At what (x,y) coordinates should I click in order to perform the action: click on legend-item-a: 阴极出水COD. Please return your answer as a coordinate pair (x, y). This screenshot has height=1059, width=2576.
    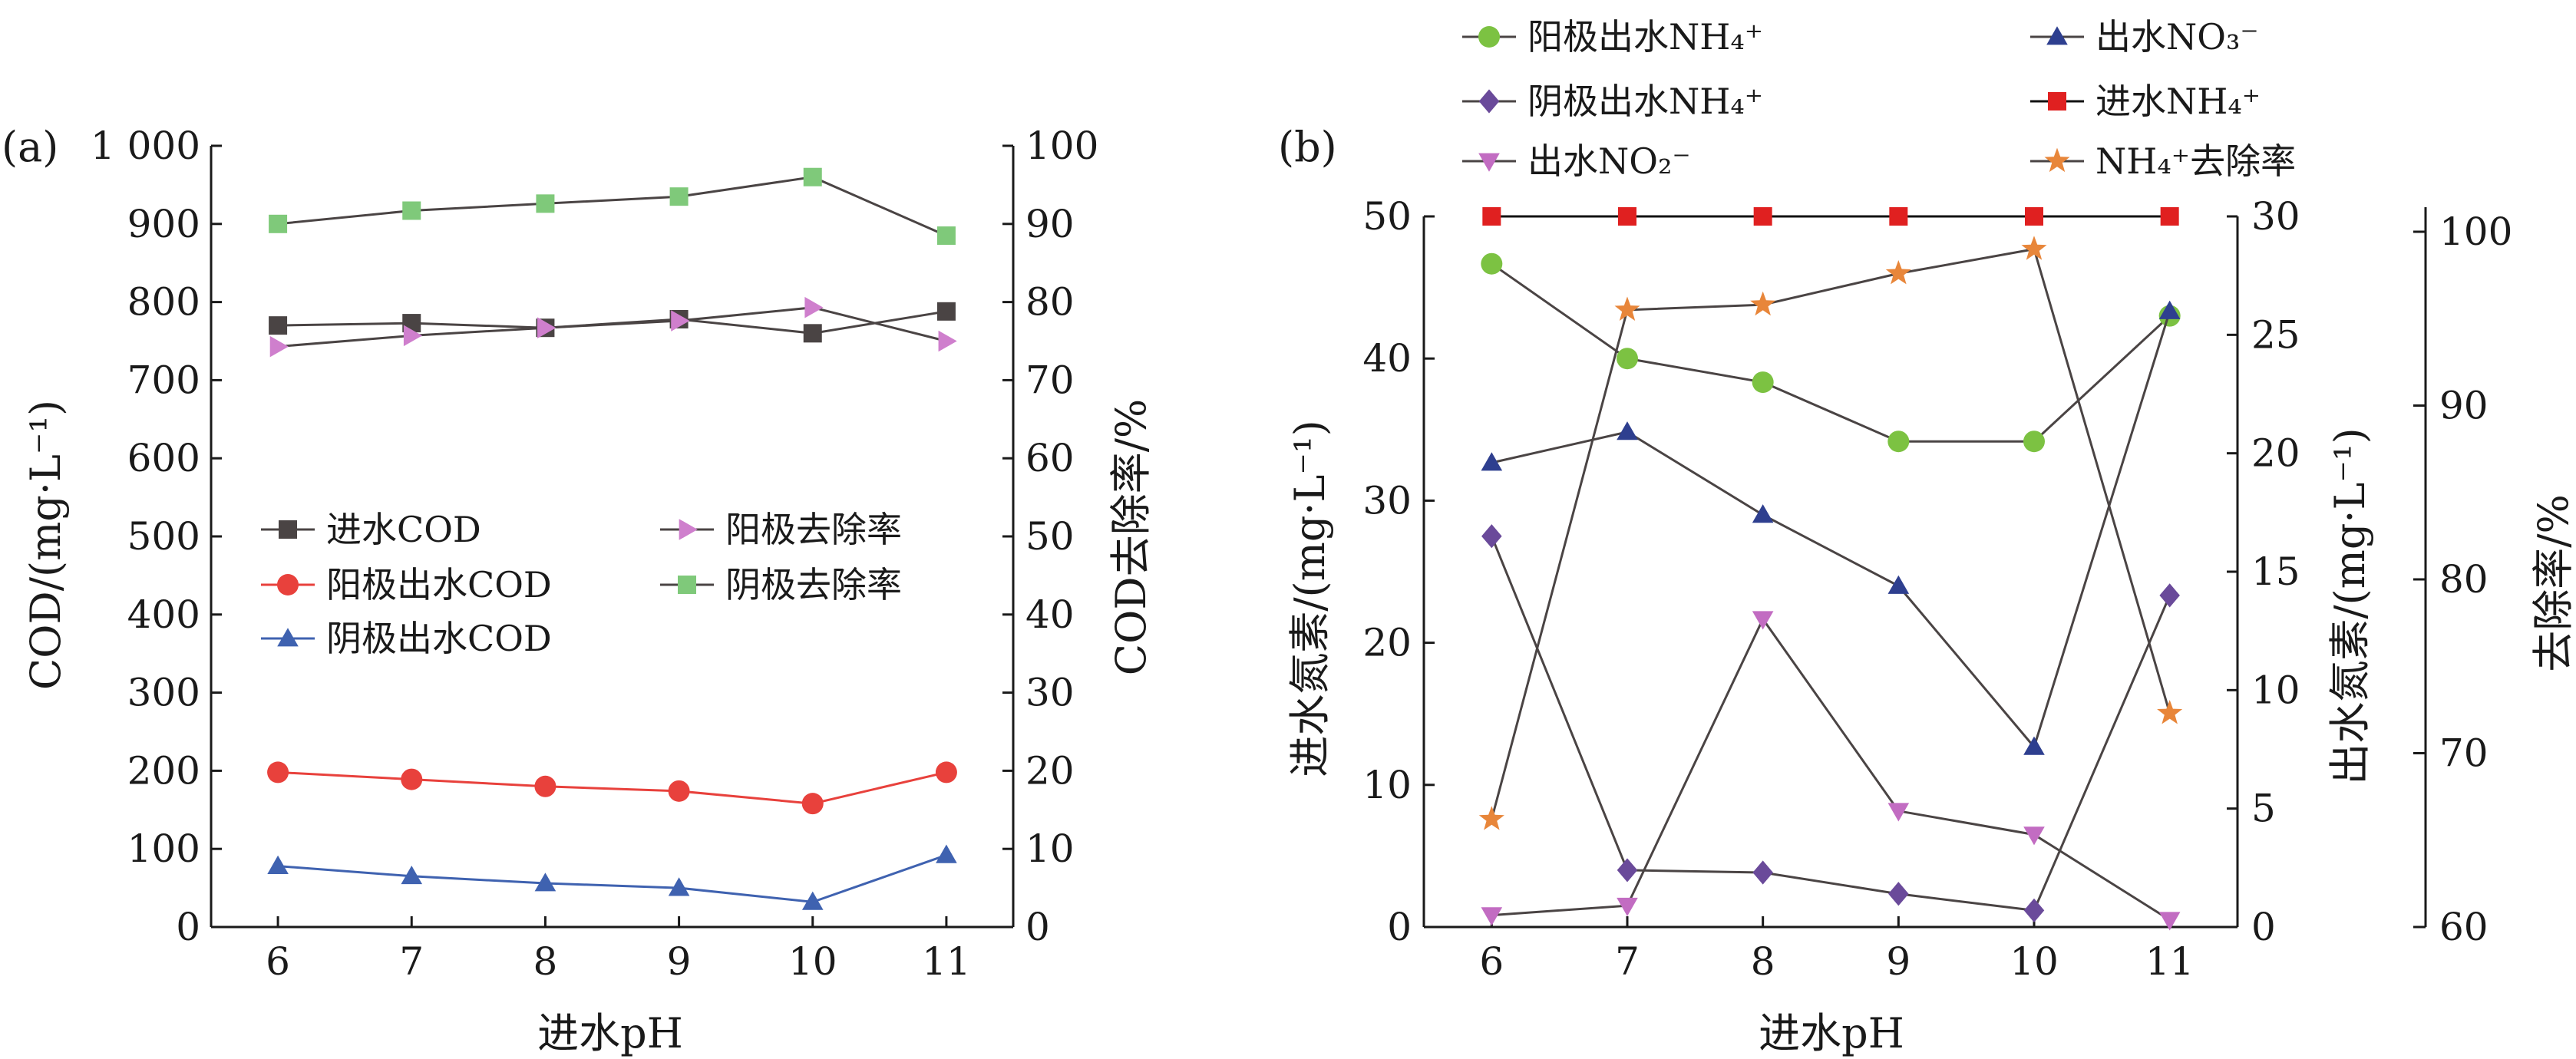
    Looking at the image, I should click on (406, 638).